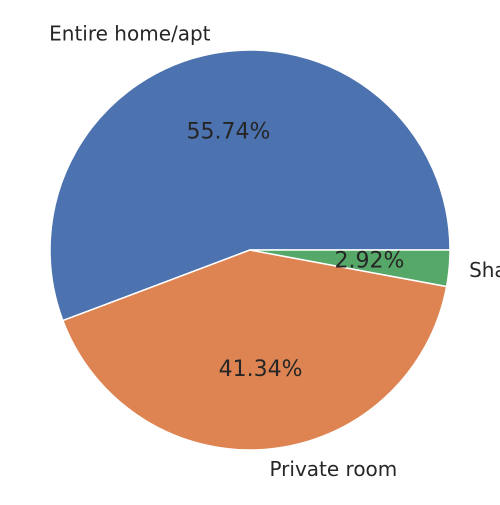  Describe the element at coordinates (370, 260) in the screenshot. I see `slice-percent-label-2: 2.92%` at that location.